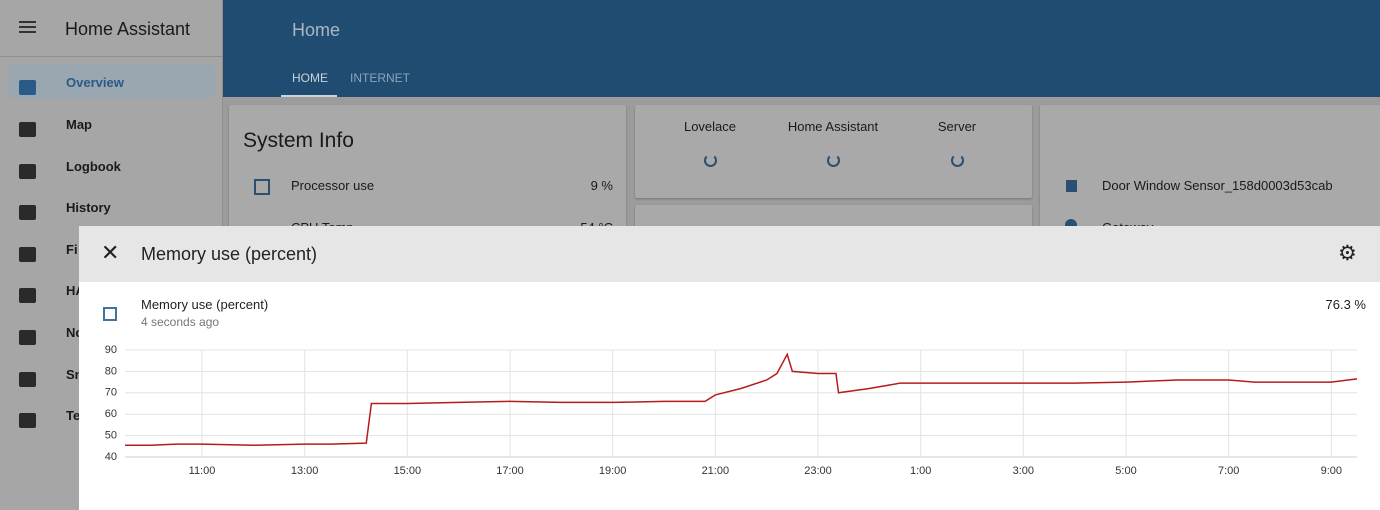 Image resolution: width=1380 pixels, height=510 pixels. What do you see at coordinates (79, 124) in the screenshot?
I see `nav-item: Map` at bounding box center [79, 124].